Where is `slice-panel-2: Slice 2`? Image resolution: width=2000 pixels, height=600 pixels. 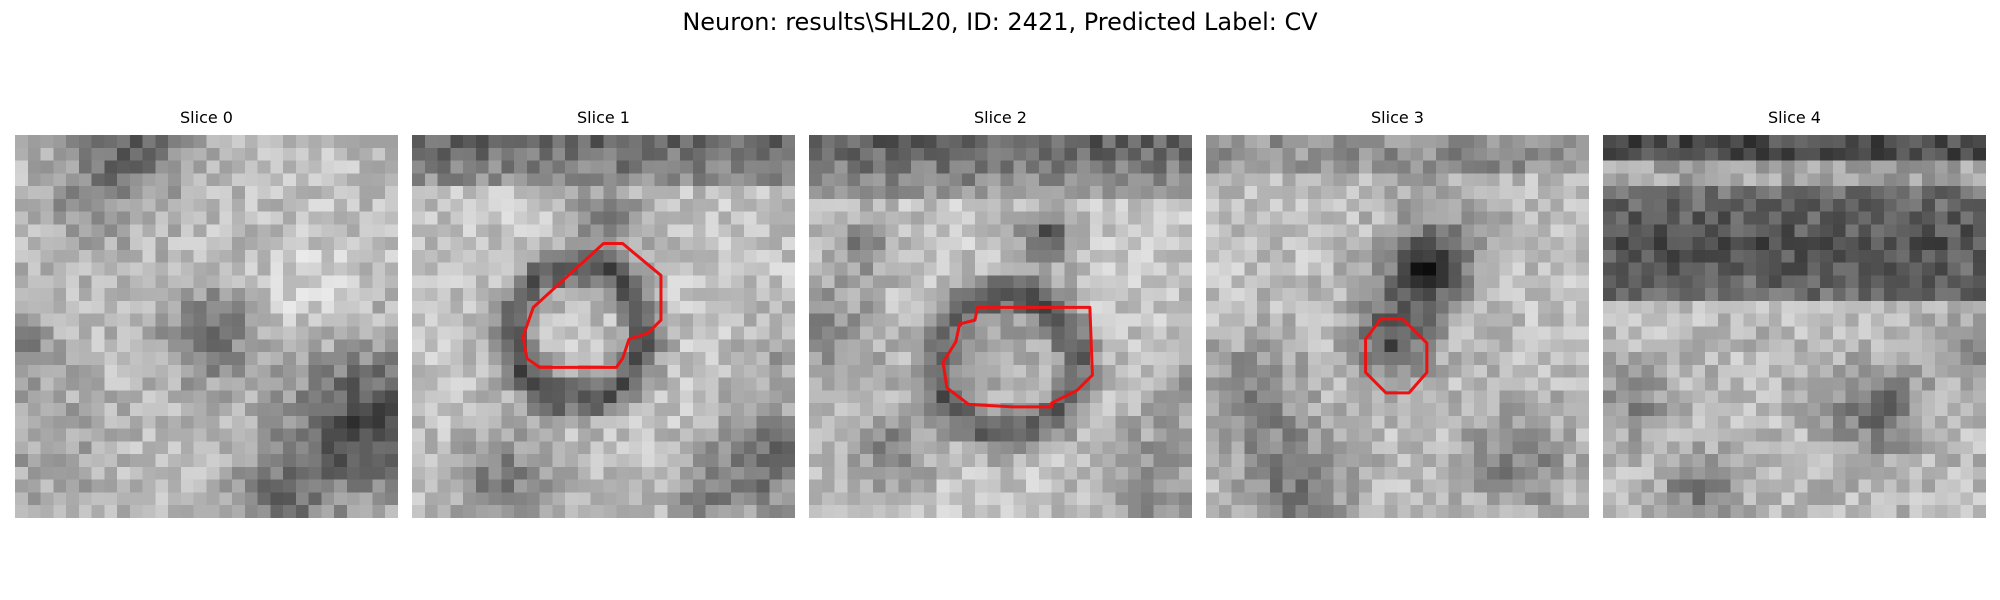 slice-panel-2: Slice 2 is located at coordinates (1000, 314).